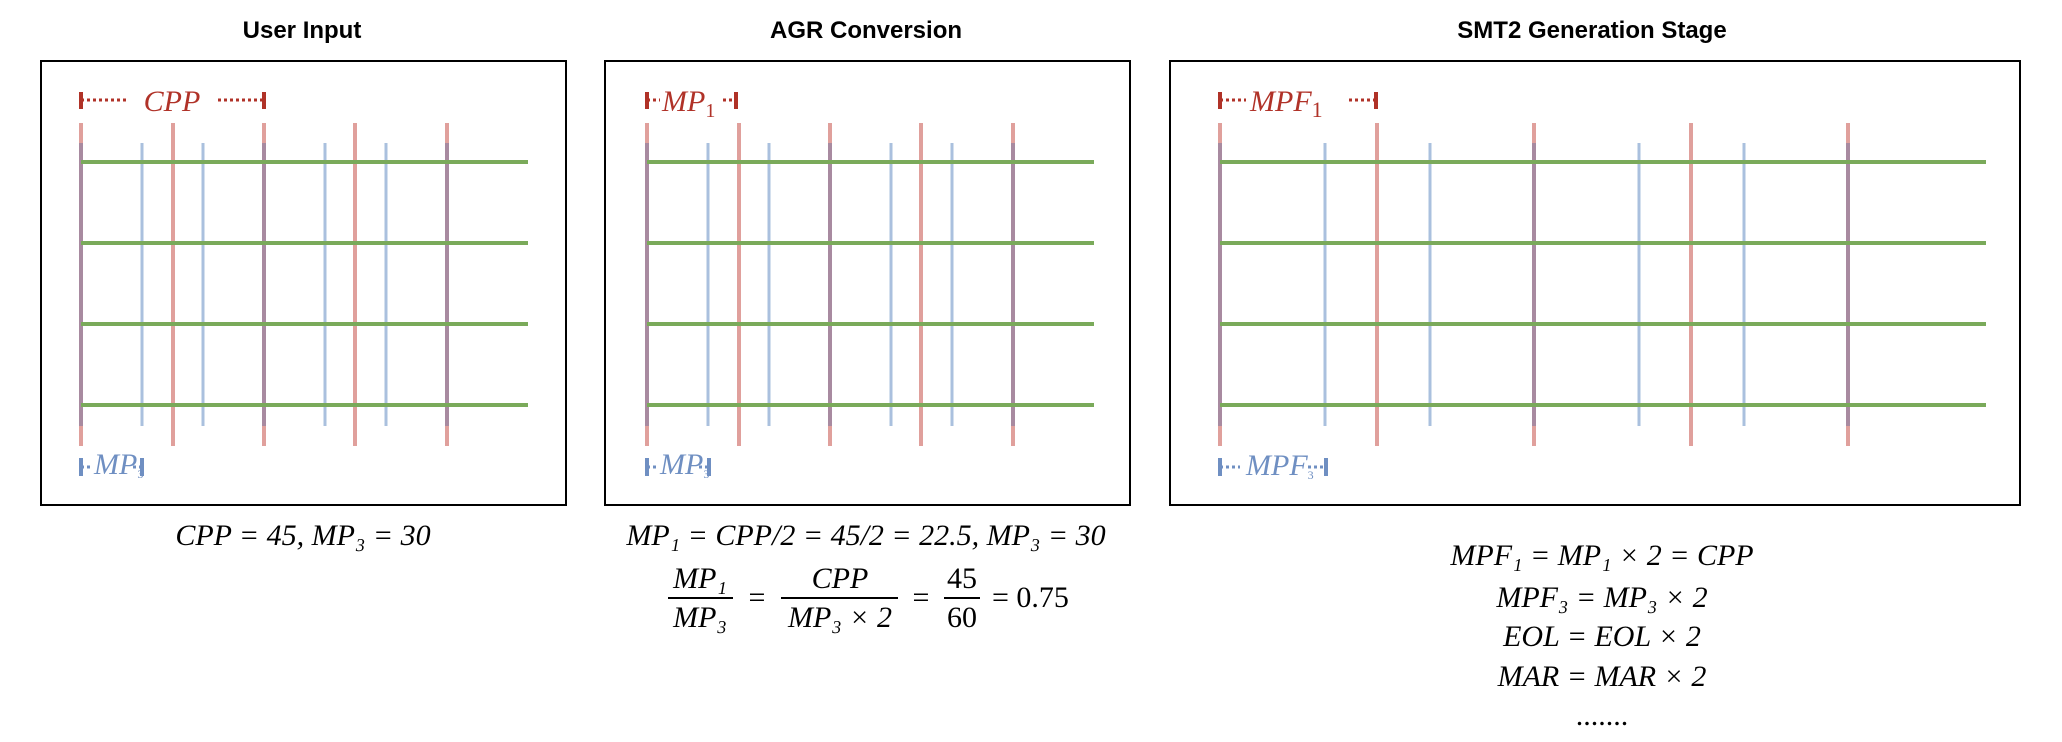 This screenshot has height=742, width=2062. Describe the element at coordinates (1280, 101) in the screenshot. I see `mpf1-label: MPF` at that location.